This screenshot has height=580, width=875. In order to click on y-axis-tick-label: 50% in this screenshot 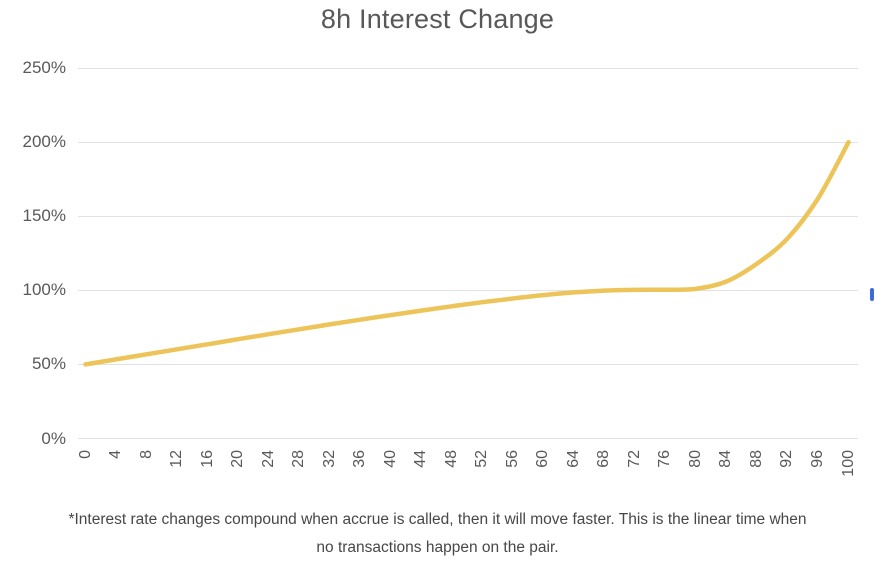, I will do `click(48, 364)`.